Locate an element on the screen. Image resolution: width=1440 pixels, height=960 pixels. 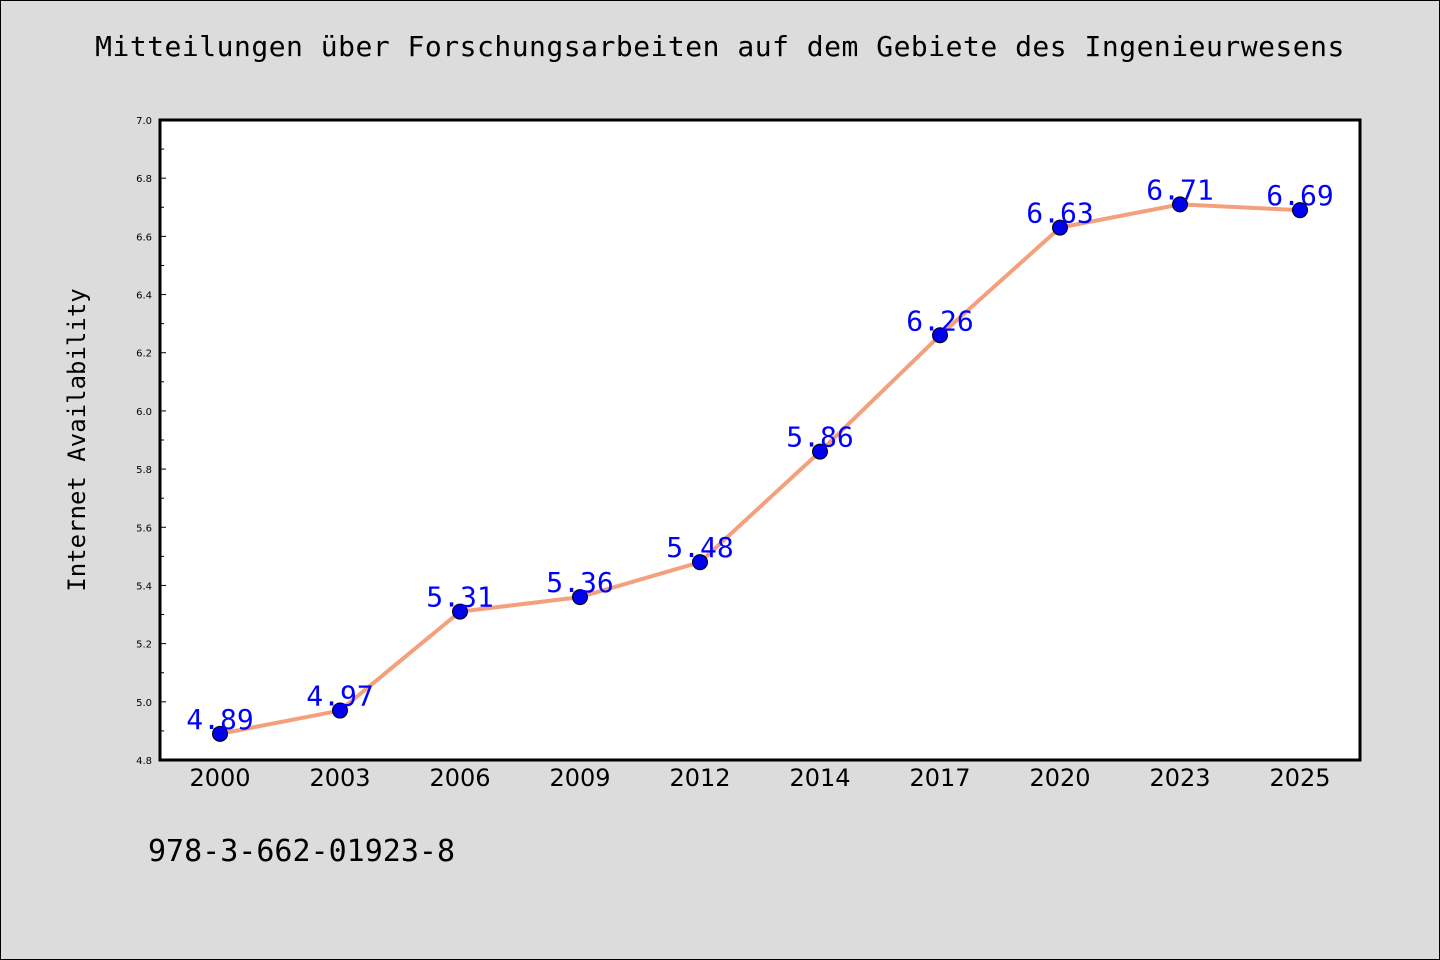
x-tick-label: 2017 is located at coordinates (939, 778).